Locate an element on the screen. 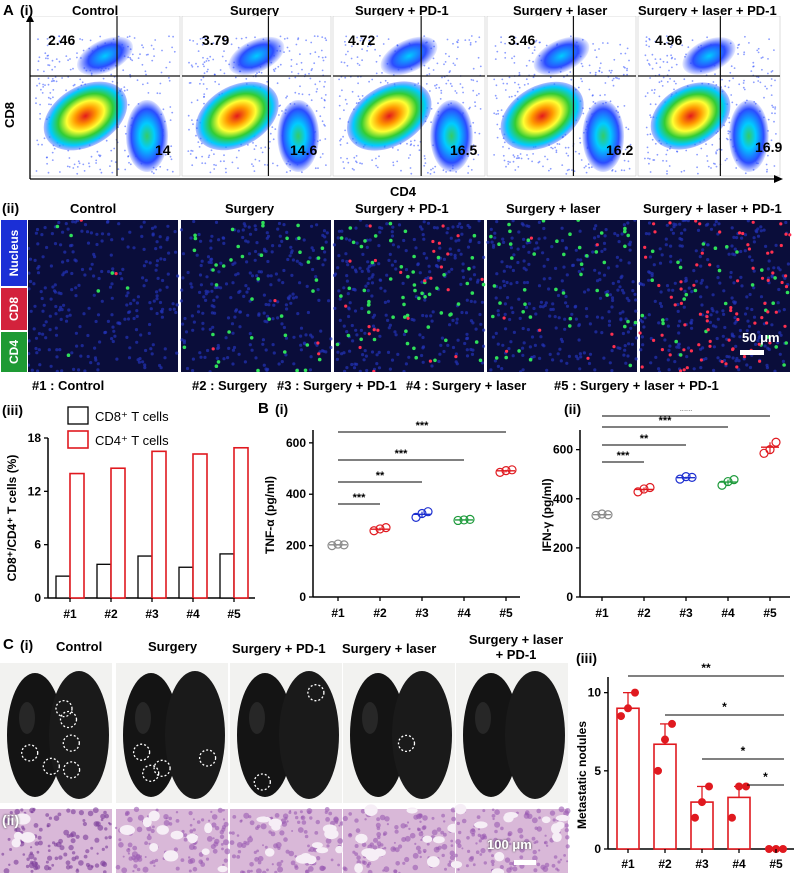 This screenshot has width=798, height=873. ihc-scale-label: 50 μm is located at coordinates (761, 337).